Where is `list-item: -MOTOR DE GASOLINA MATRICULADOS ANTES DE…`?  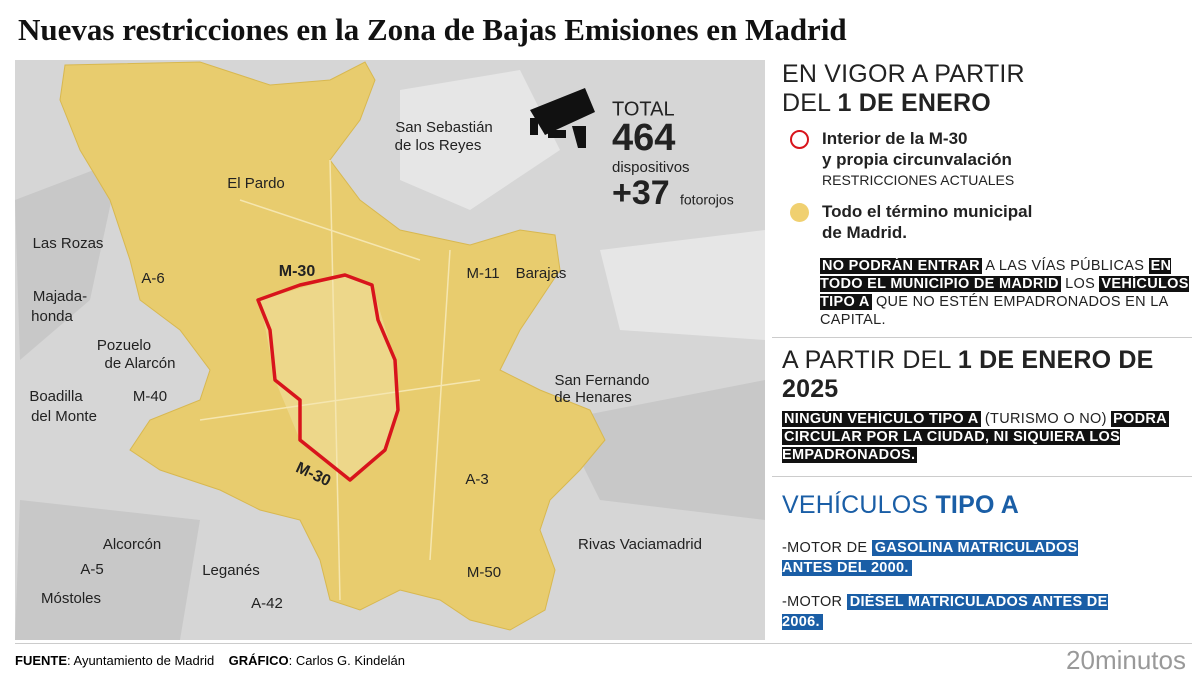
list-item: -MOTOR DE GASOLINA MATRICULADOS ANTES DE… is located at coordinates (952, 558).